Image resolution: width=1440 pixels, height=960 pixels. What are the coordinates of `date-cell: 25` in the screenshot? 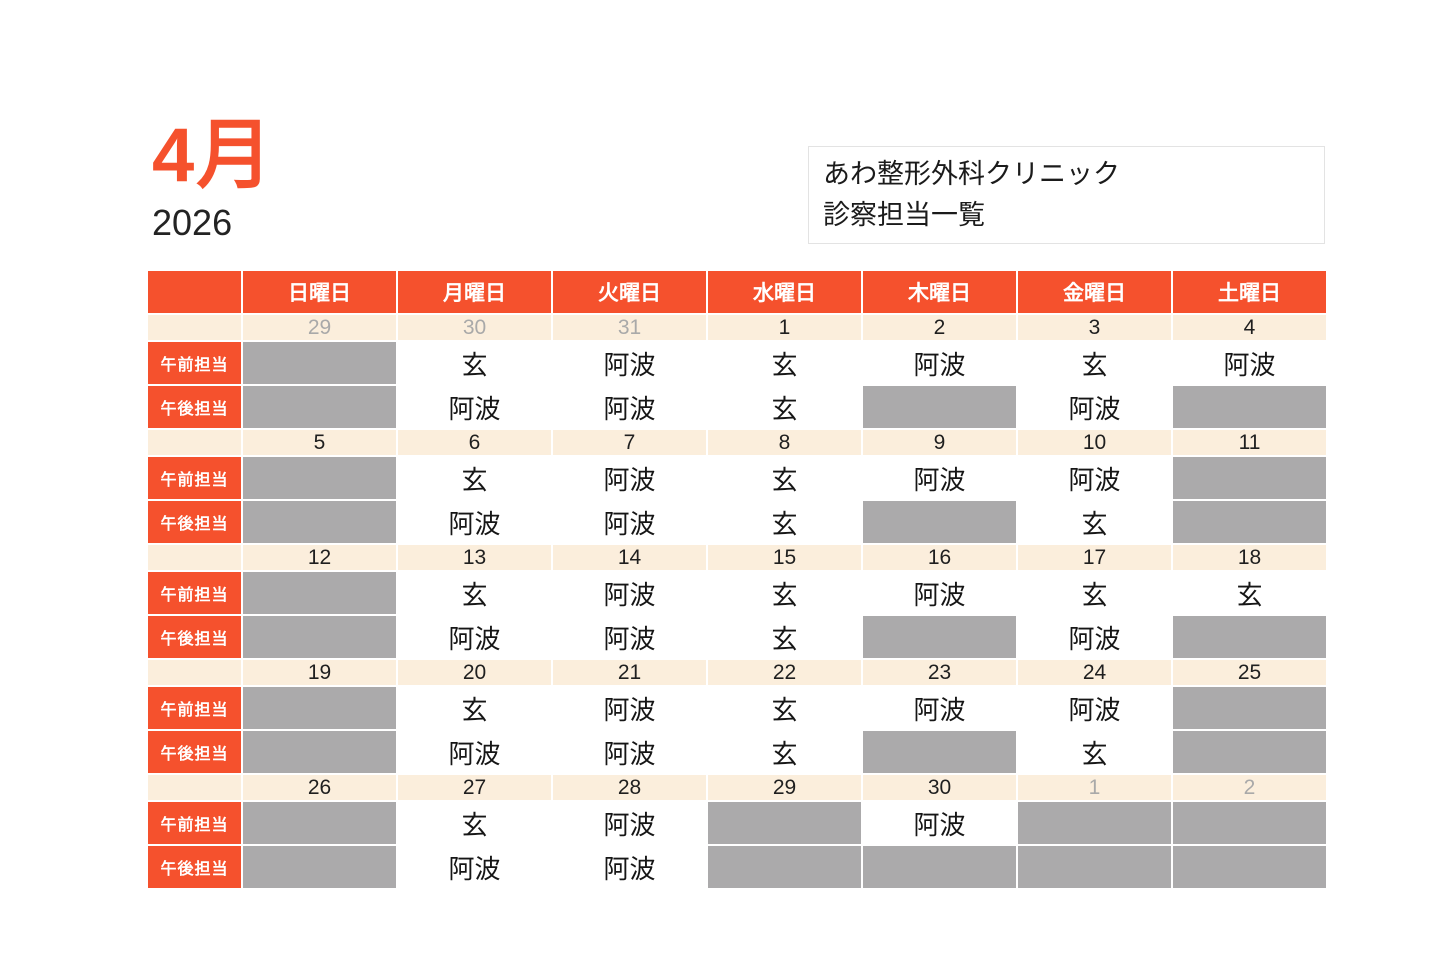 It's located at (1249, 672).